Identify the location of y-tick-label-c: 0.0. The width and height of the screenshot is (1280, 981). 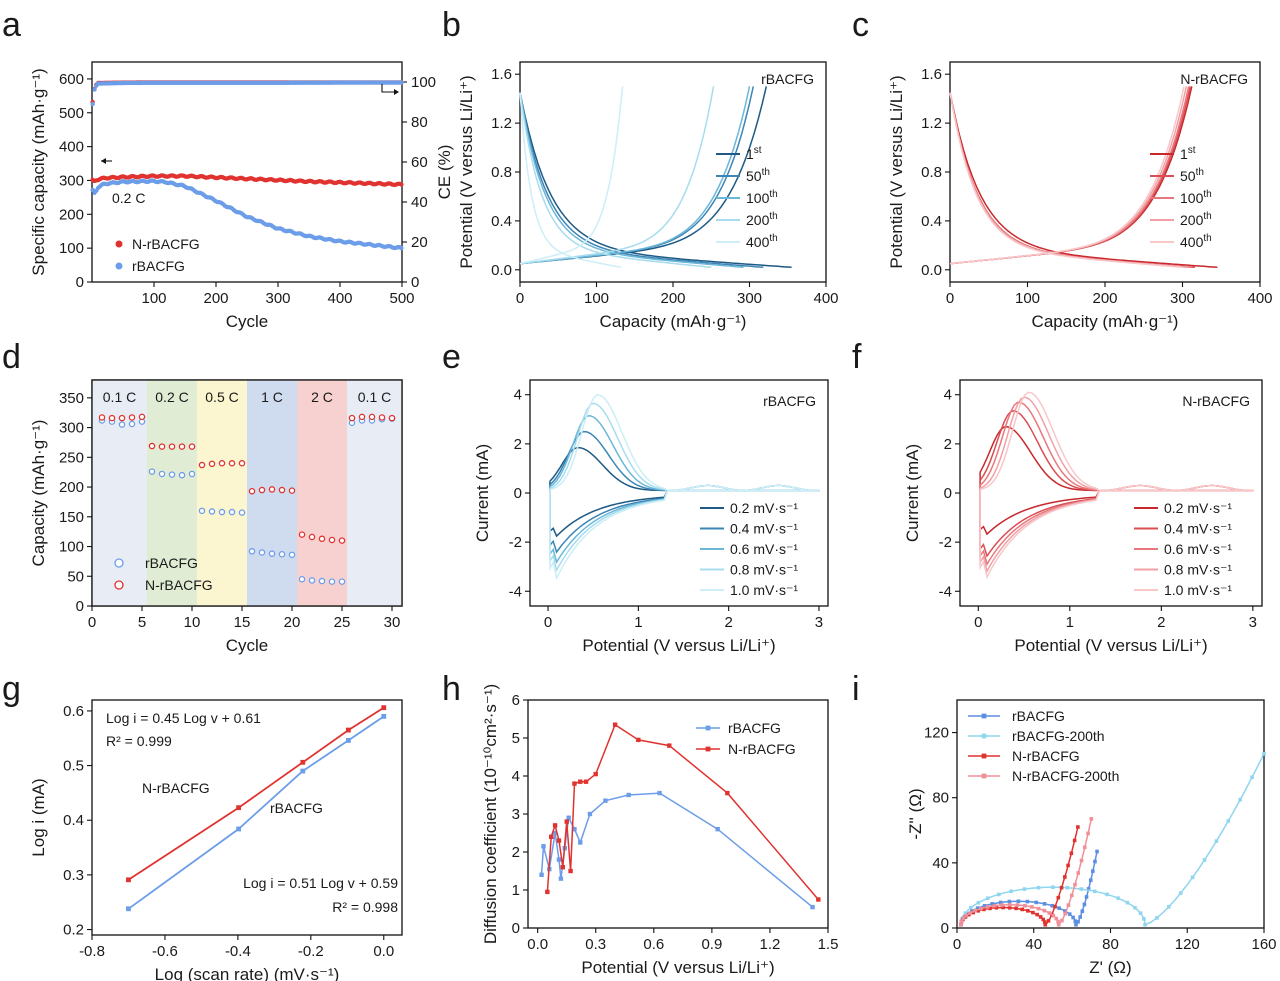
(931, 270).